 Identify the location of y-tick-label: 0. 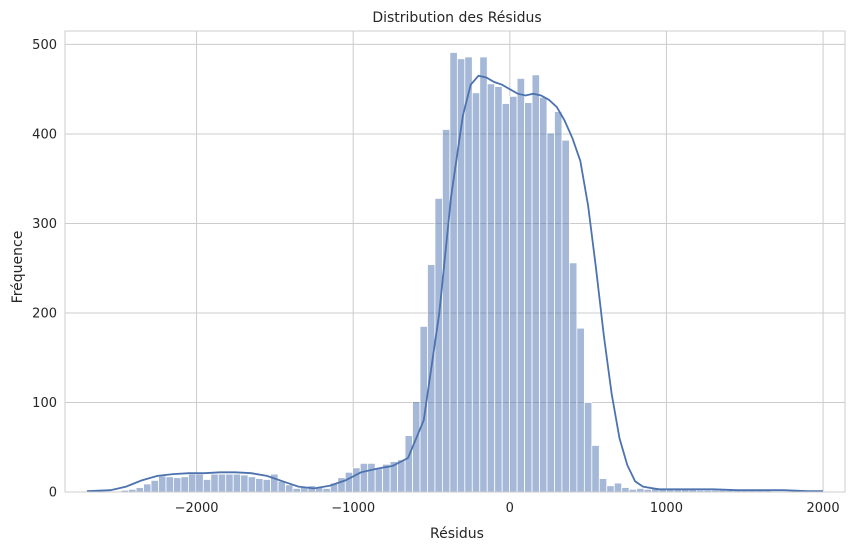
(53, 493).